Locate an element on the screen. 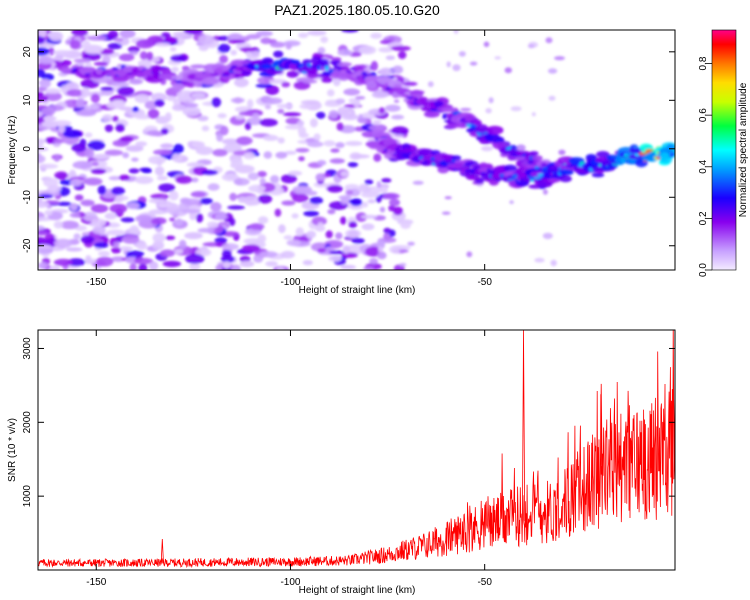 The image size is (750, 600). colorbar-gradient is located at coordinates (724, 150).